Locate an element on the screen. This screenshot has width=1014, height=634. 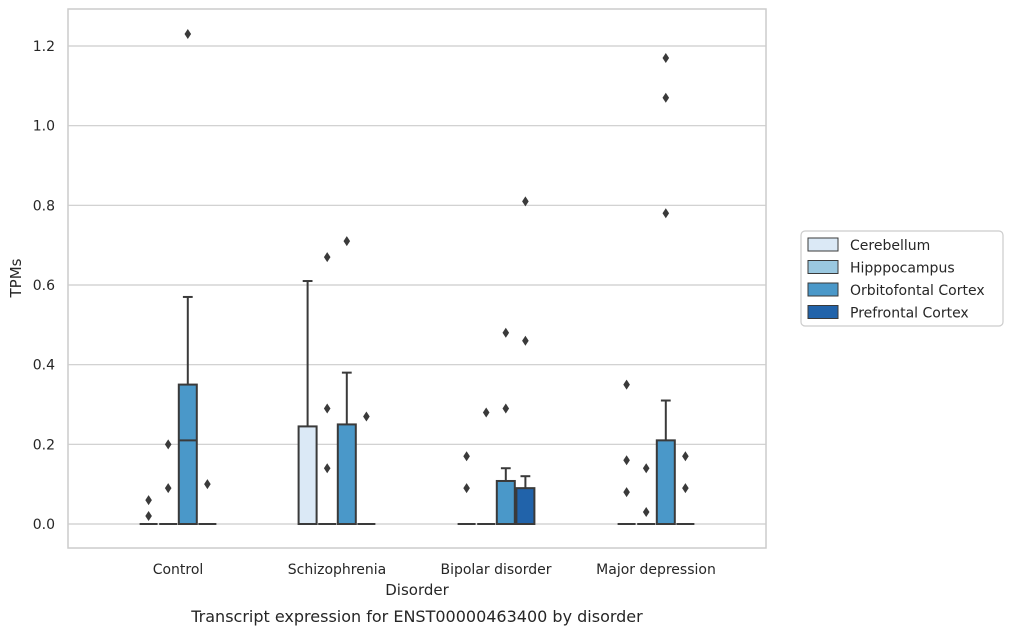
x-tick-label: Bipolar disorder is located at coordinates (495, 570).